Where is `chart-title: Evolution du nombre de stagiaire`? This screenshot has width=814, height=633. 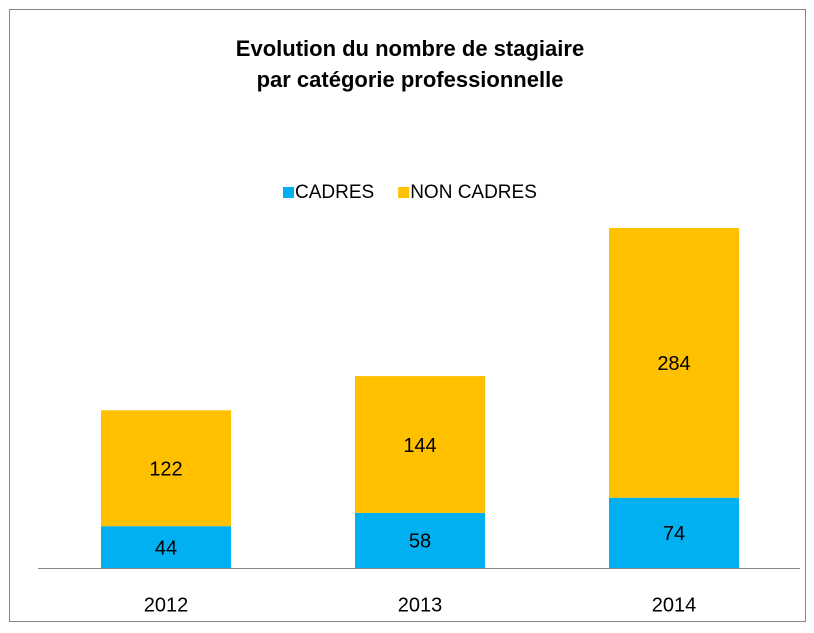
chart-title: Evolution du nombre de stagiaire is located at coordinates (410, 48).